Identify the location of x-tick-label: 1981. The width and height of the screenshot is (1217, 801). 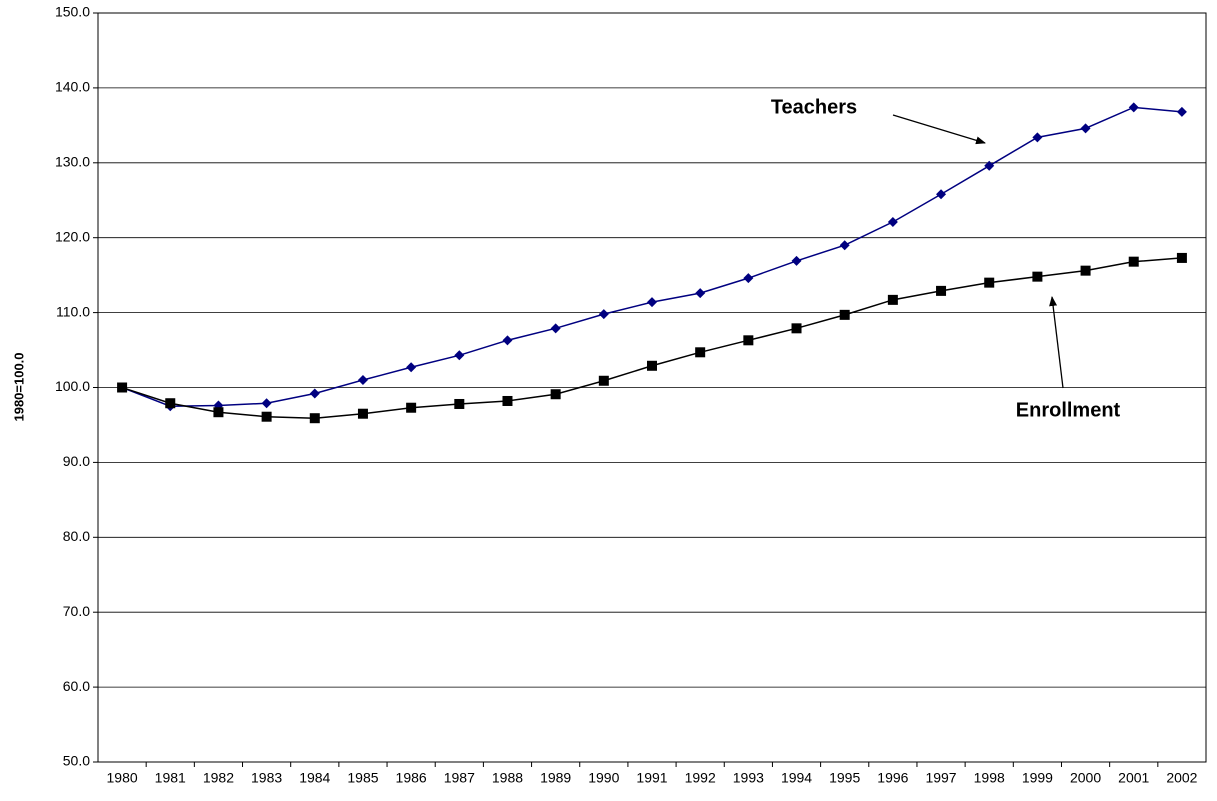
(170, 778).